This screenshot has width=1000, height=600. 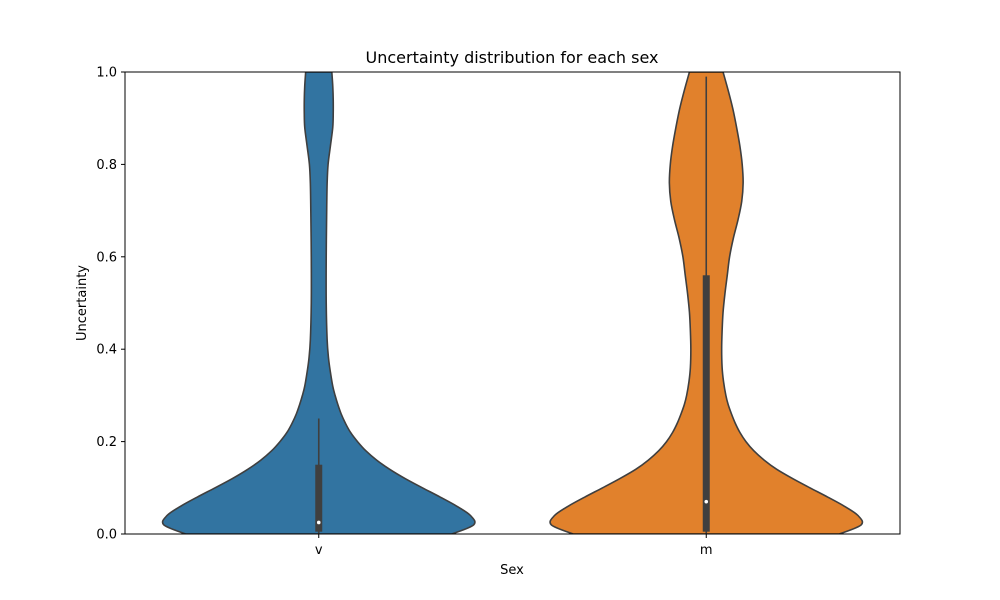 I want to click on y-tick-label: 0.6, so click(x=106, y=257).